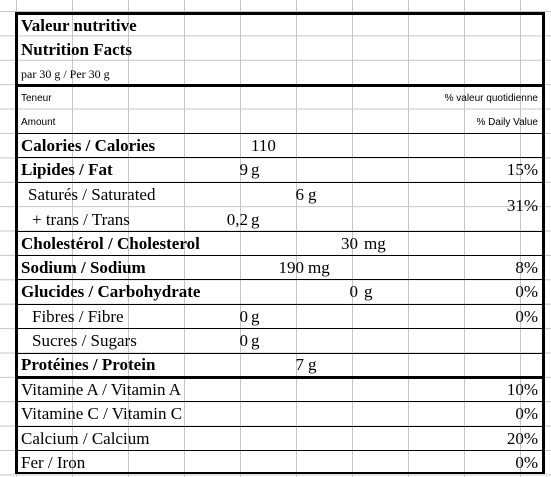  What do you see at coordinates (255, 340) in the screenshot?
I see `sugars-unit: g` at bounding box center [255, 340].